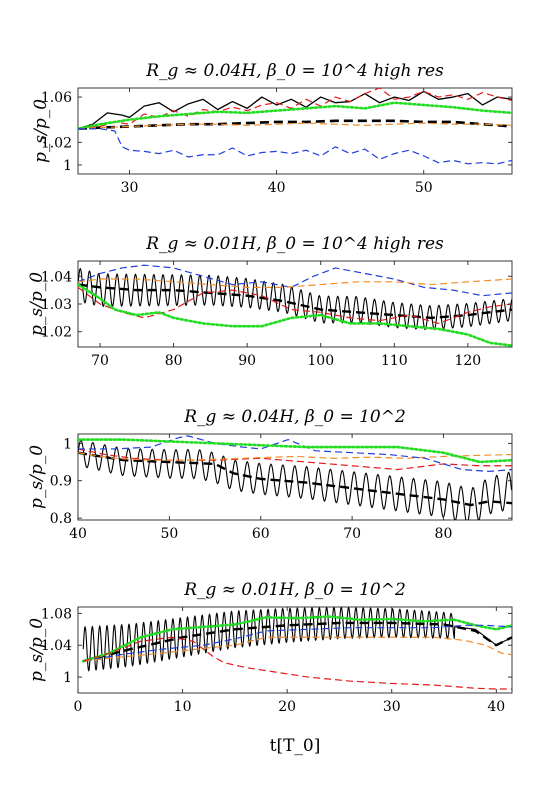 The image size is (536, 804). What do you see at coordinates (37, 650) in the screenshot?
I see `panel-4-ylabel: p_s/p_0` at bounding box center [37, 650].